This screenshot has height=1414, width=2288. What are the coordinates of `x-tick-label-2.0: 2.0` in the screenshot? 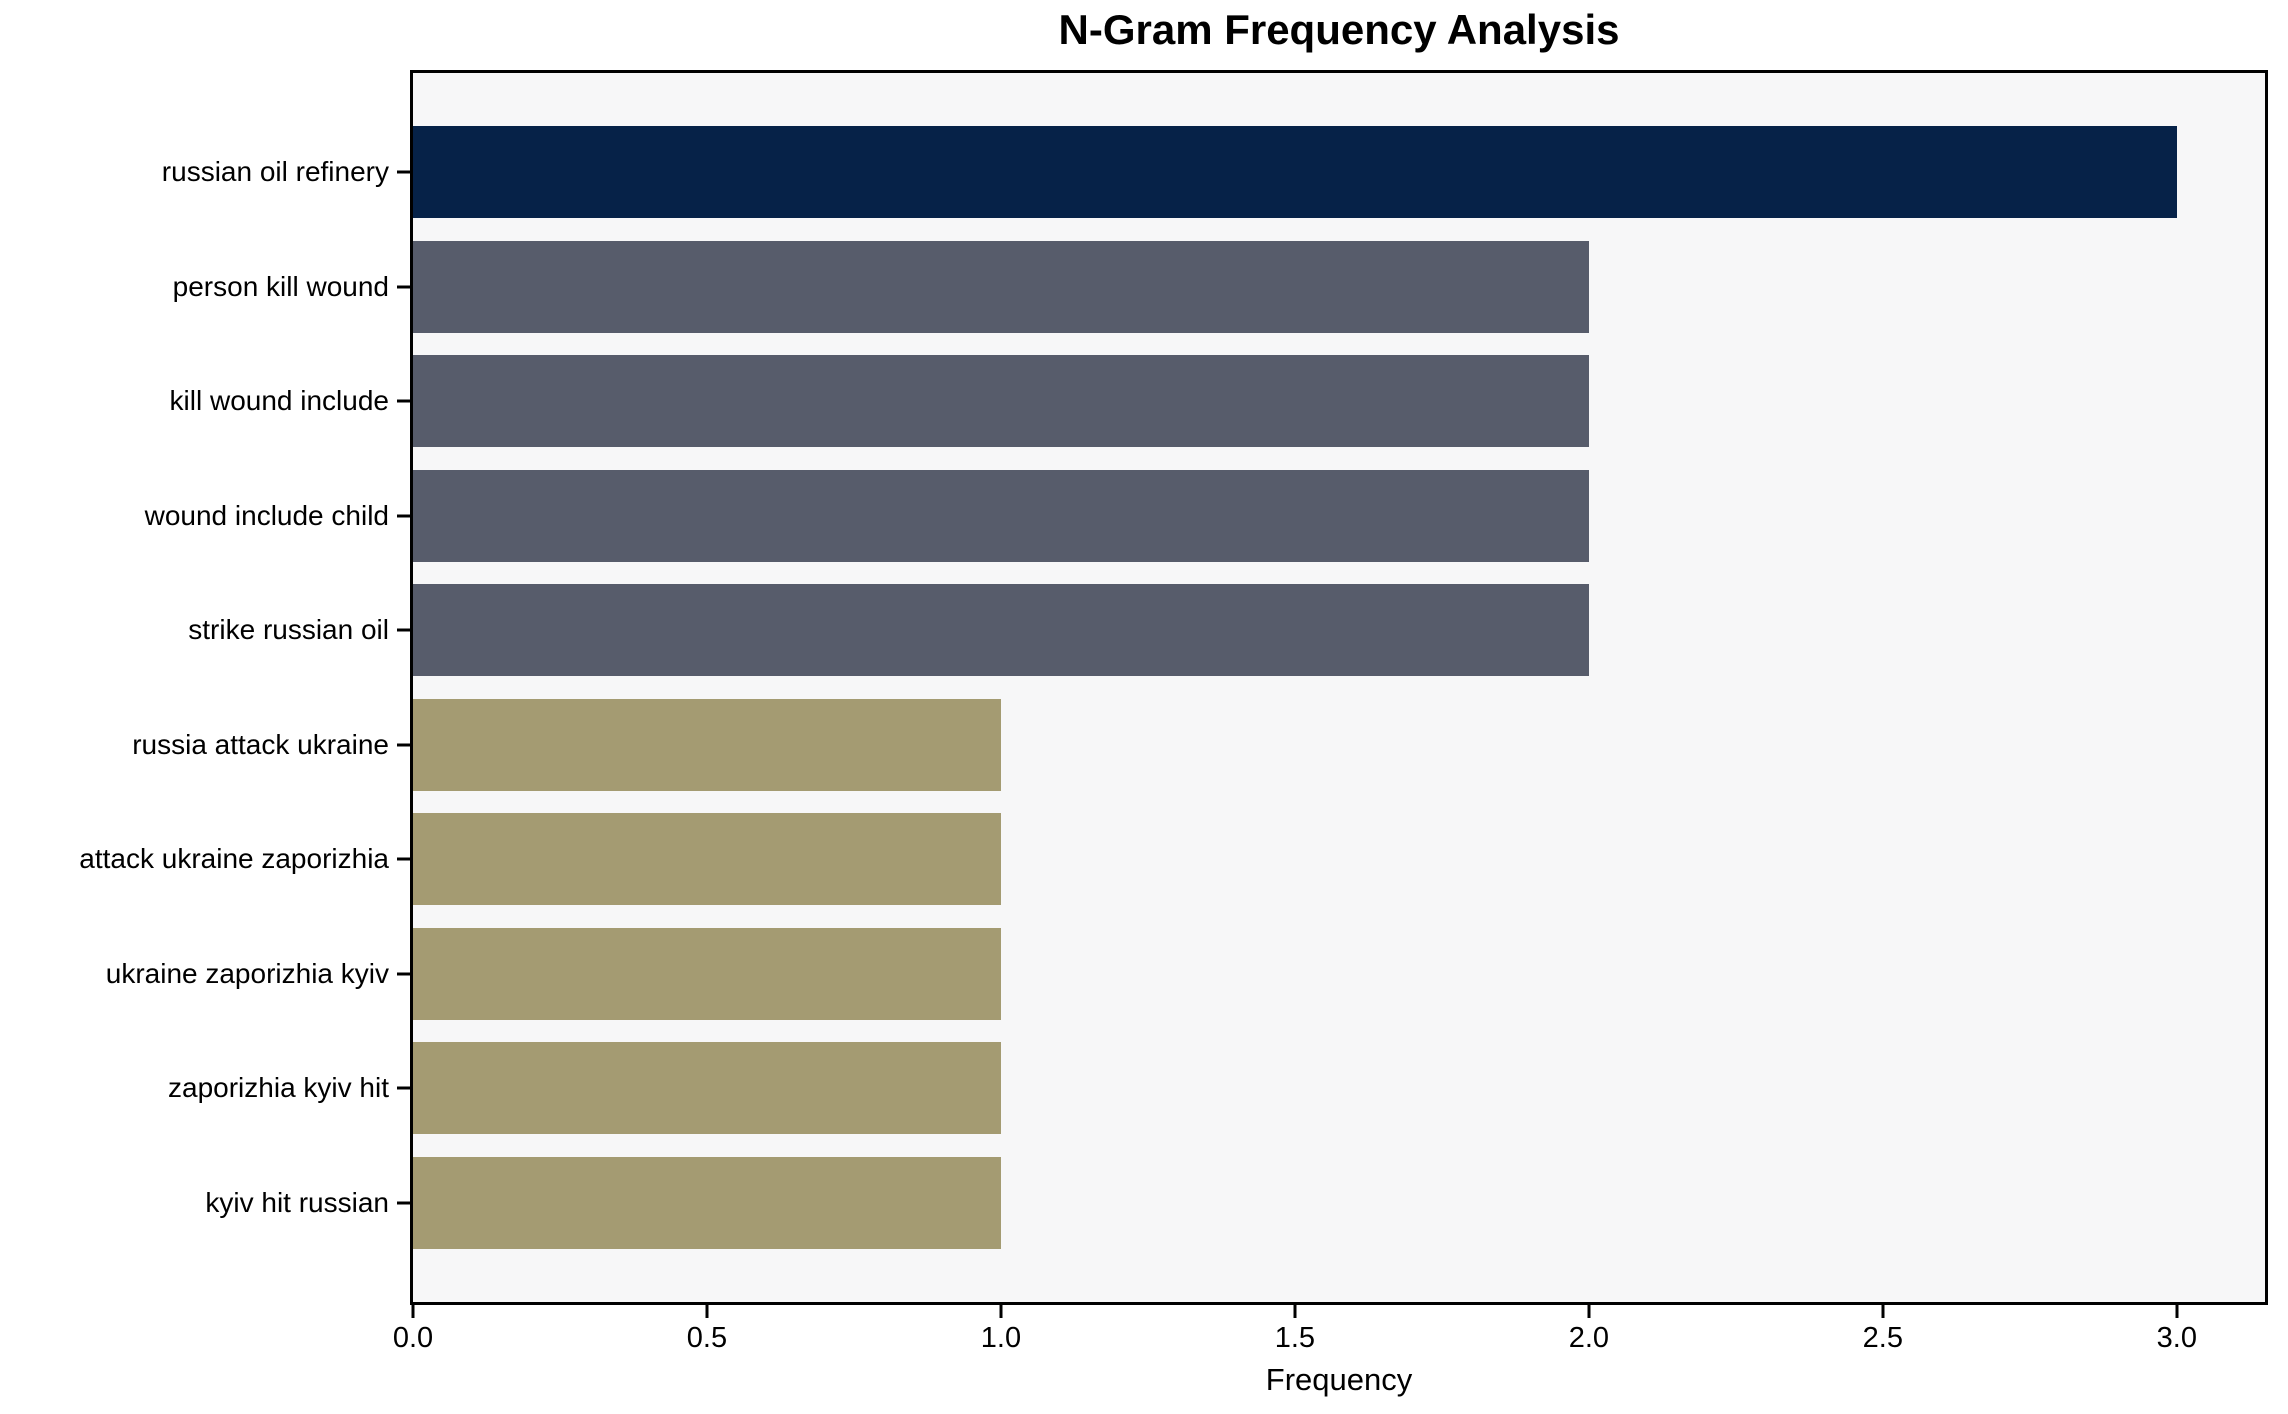 It's located at (1589, 1338).